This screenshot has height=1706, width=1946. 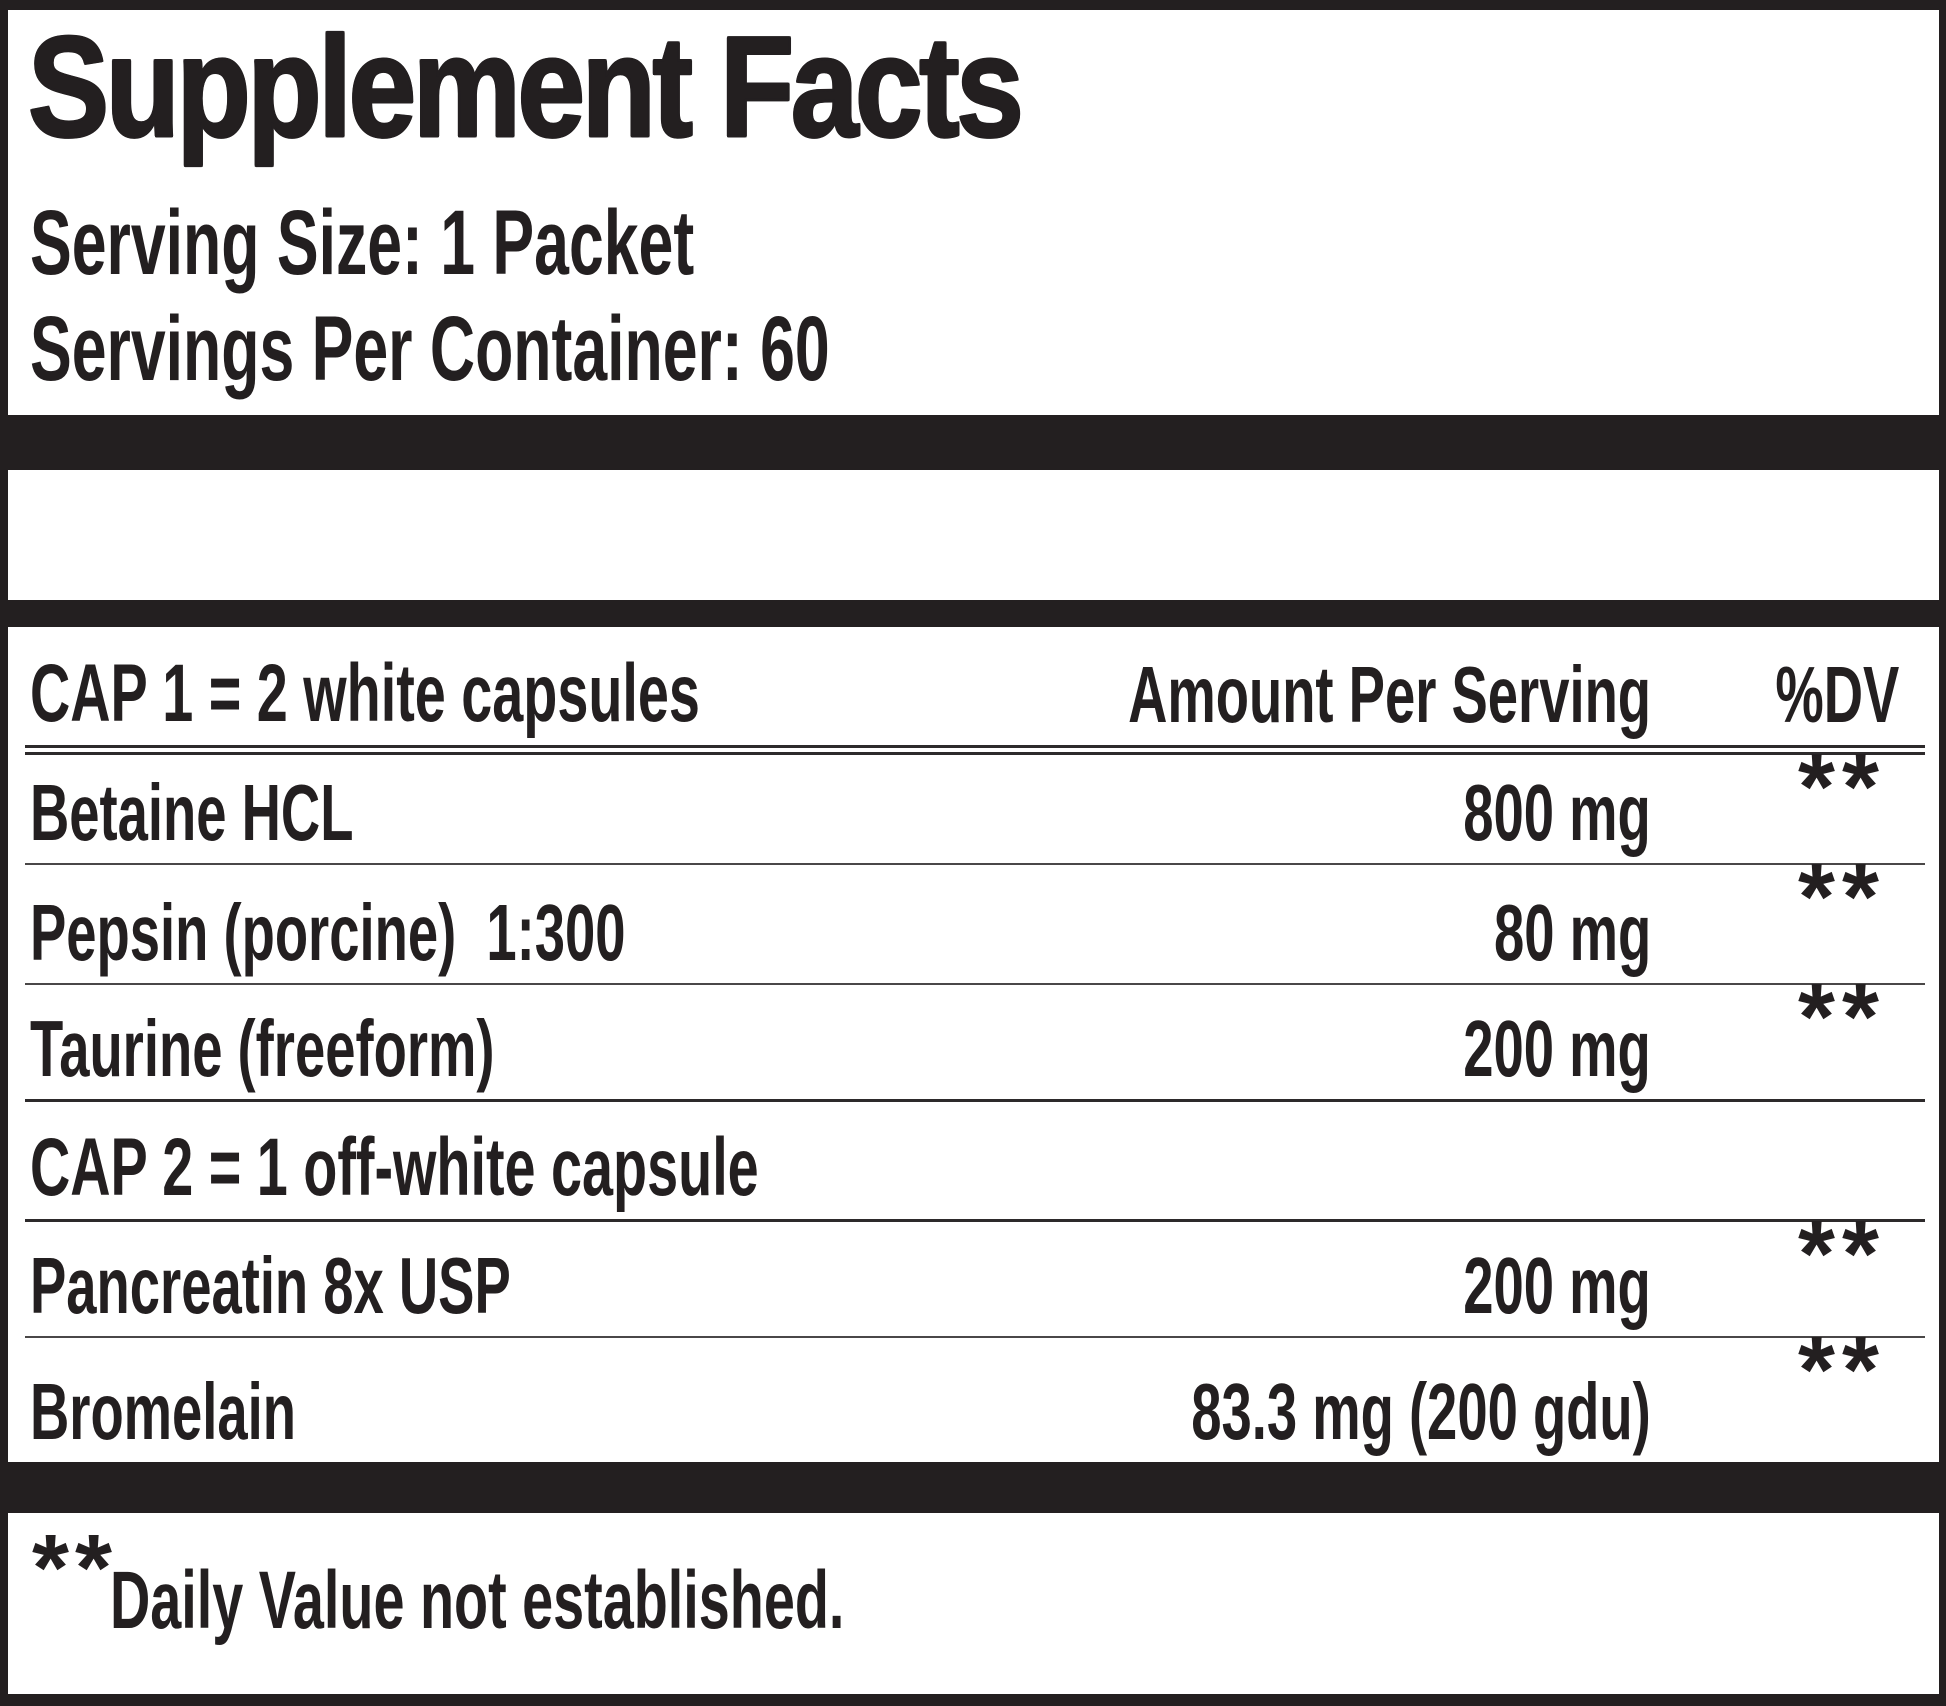 What do you see at coordinates (192, 812) in the screenshot?
I see `ingredient-name: Betaine HCL` at bounding box center [192, 812].